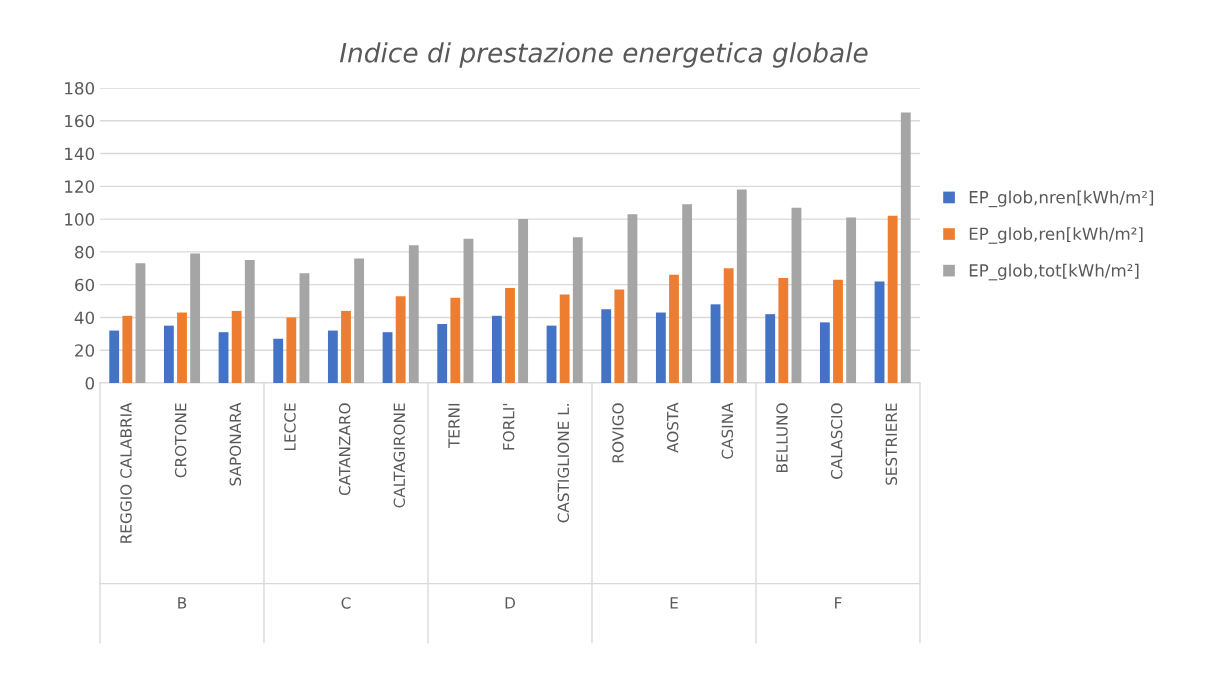  What do you see at coordinates (674, 603) in the screenshot?
I see `text: E` at bounding box center [674, 603].